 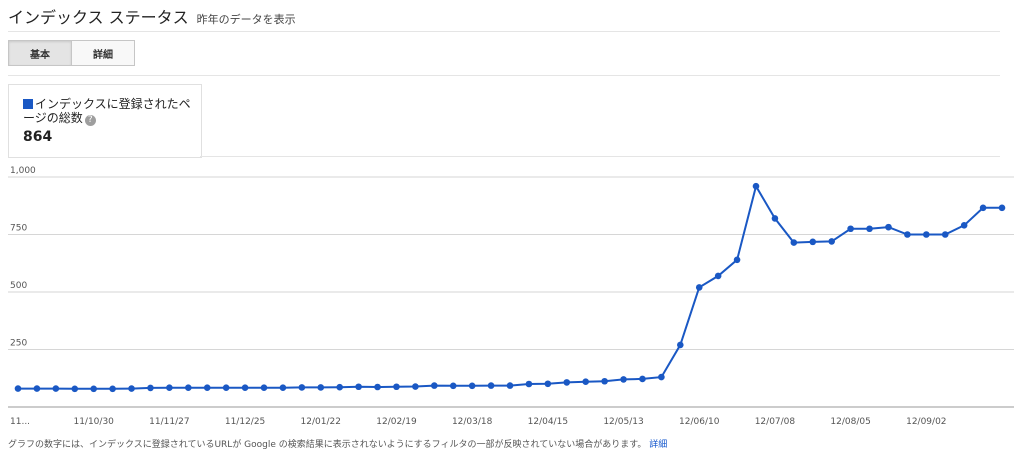 What do you see at coordinates (98, 17) in the screenshot?
I see `page-title: インデックス ステータス` at bounding box center [98, 17].